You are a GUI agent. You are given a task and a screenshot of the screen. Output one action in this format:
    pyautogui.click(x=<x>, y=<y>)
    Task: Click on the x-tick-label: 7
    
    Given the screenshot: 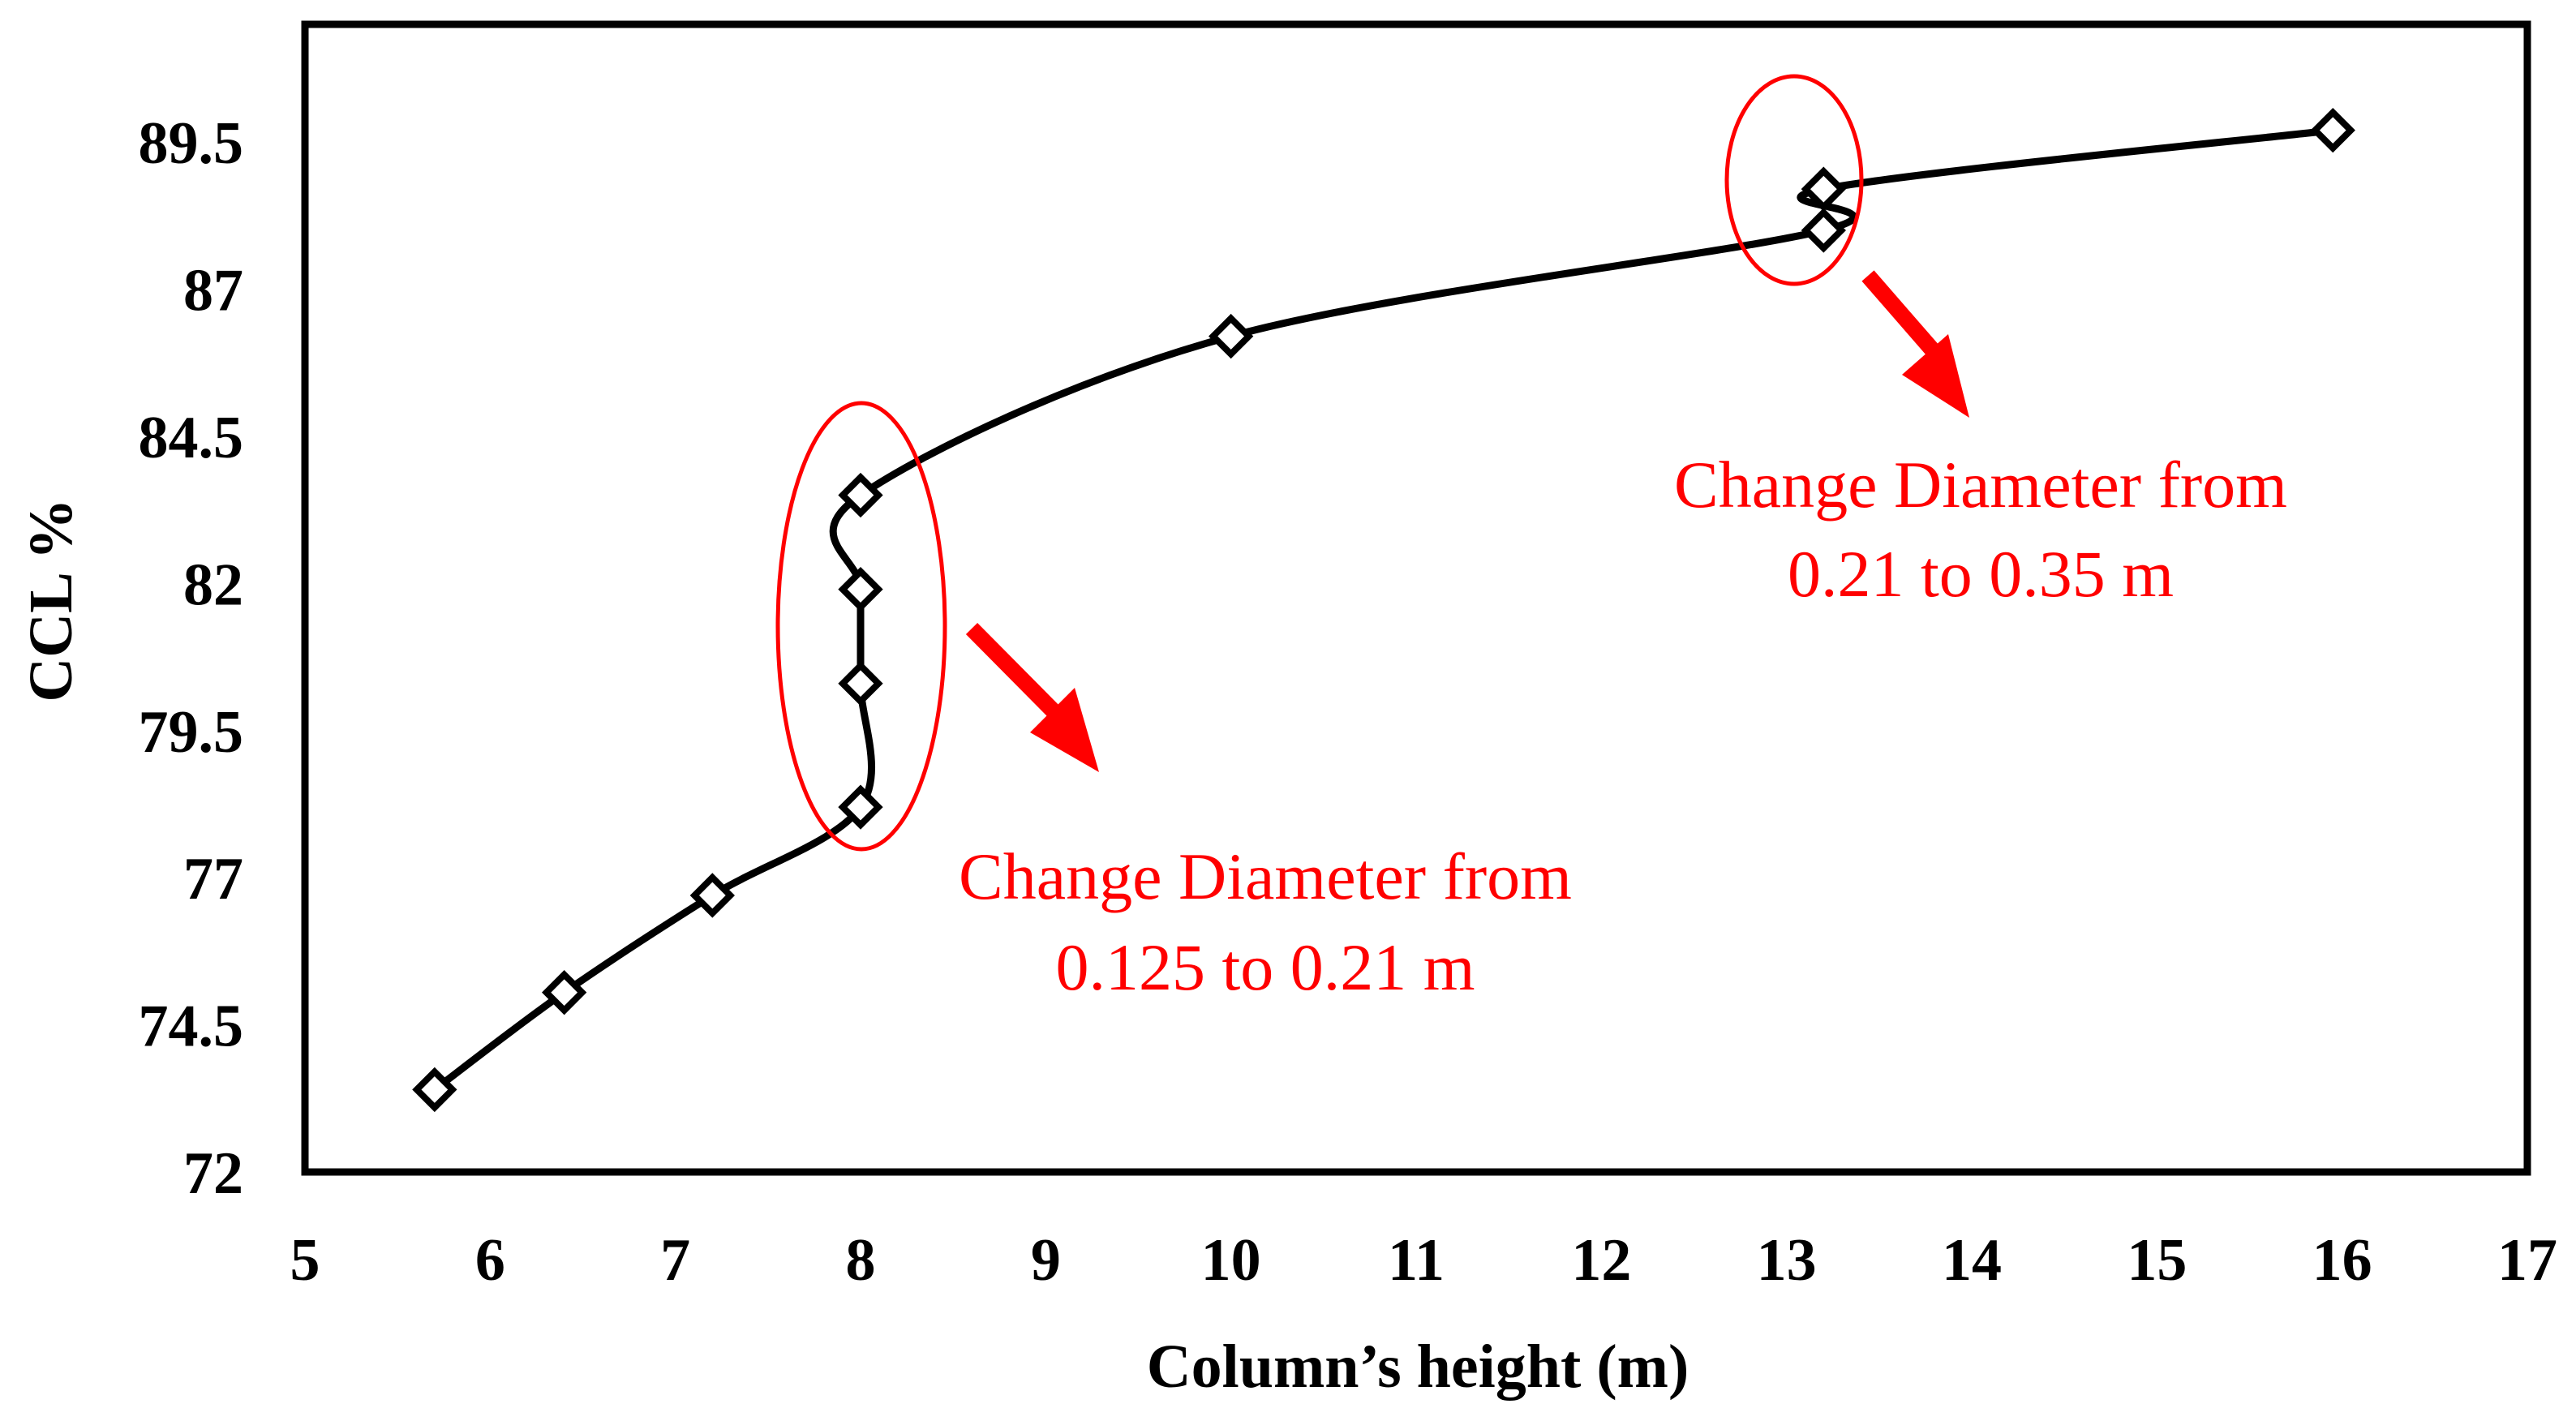 What is the action you would take?
    pyautogui.click(x=675, y=1260)
    